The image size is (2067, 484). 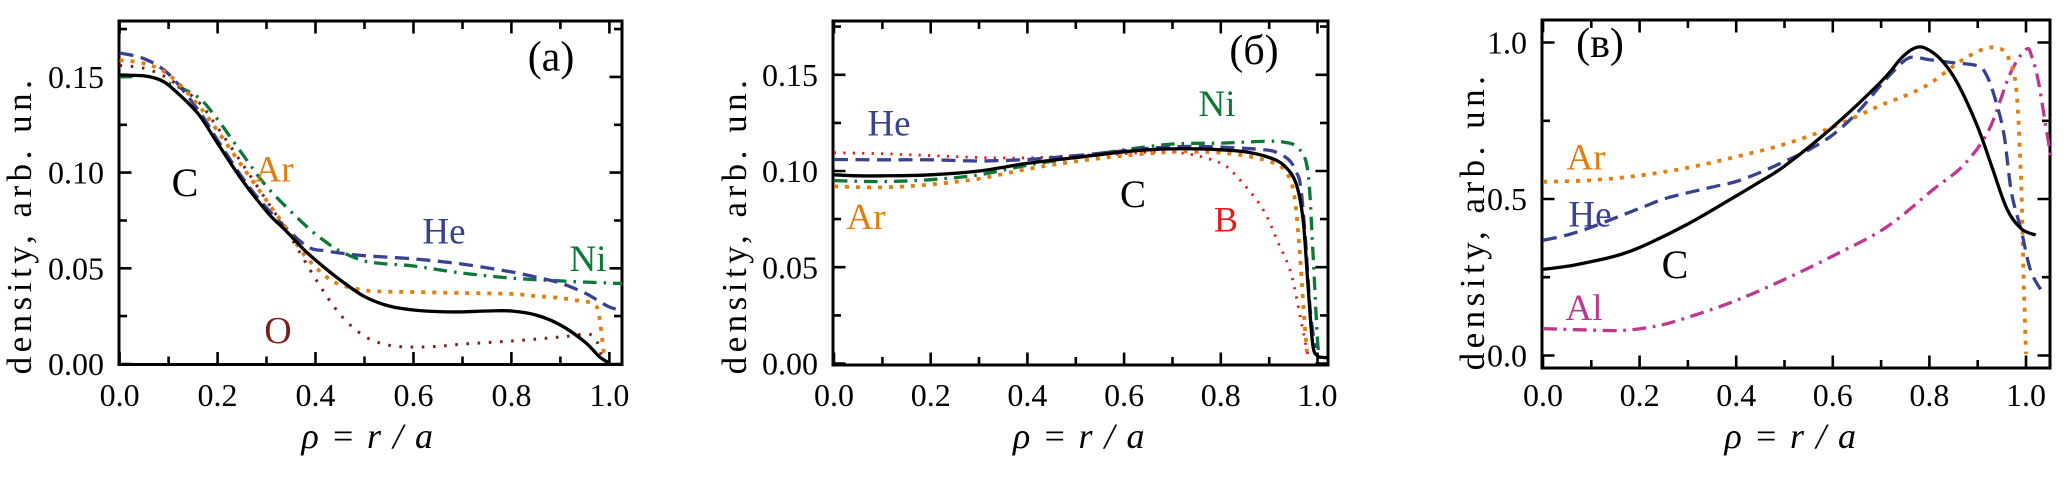 I want to click on svg-text: (б), so click(x=1253, y=51).